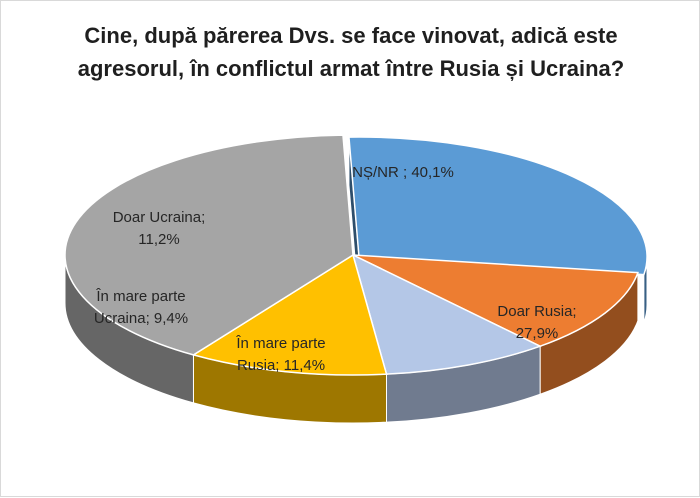 Image resolution: width=700 pixels, height=498 pixels. I want to click on data-label-doar-ucraina: Doar Ucraina; 11,2%, so click(159, 228).